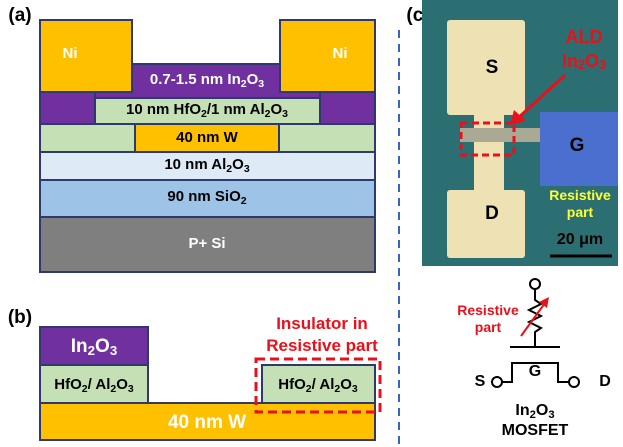  I want to click on hfo2-top, so click(207, 111).